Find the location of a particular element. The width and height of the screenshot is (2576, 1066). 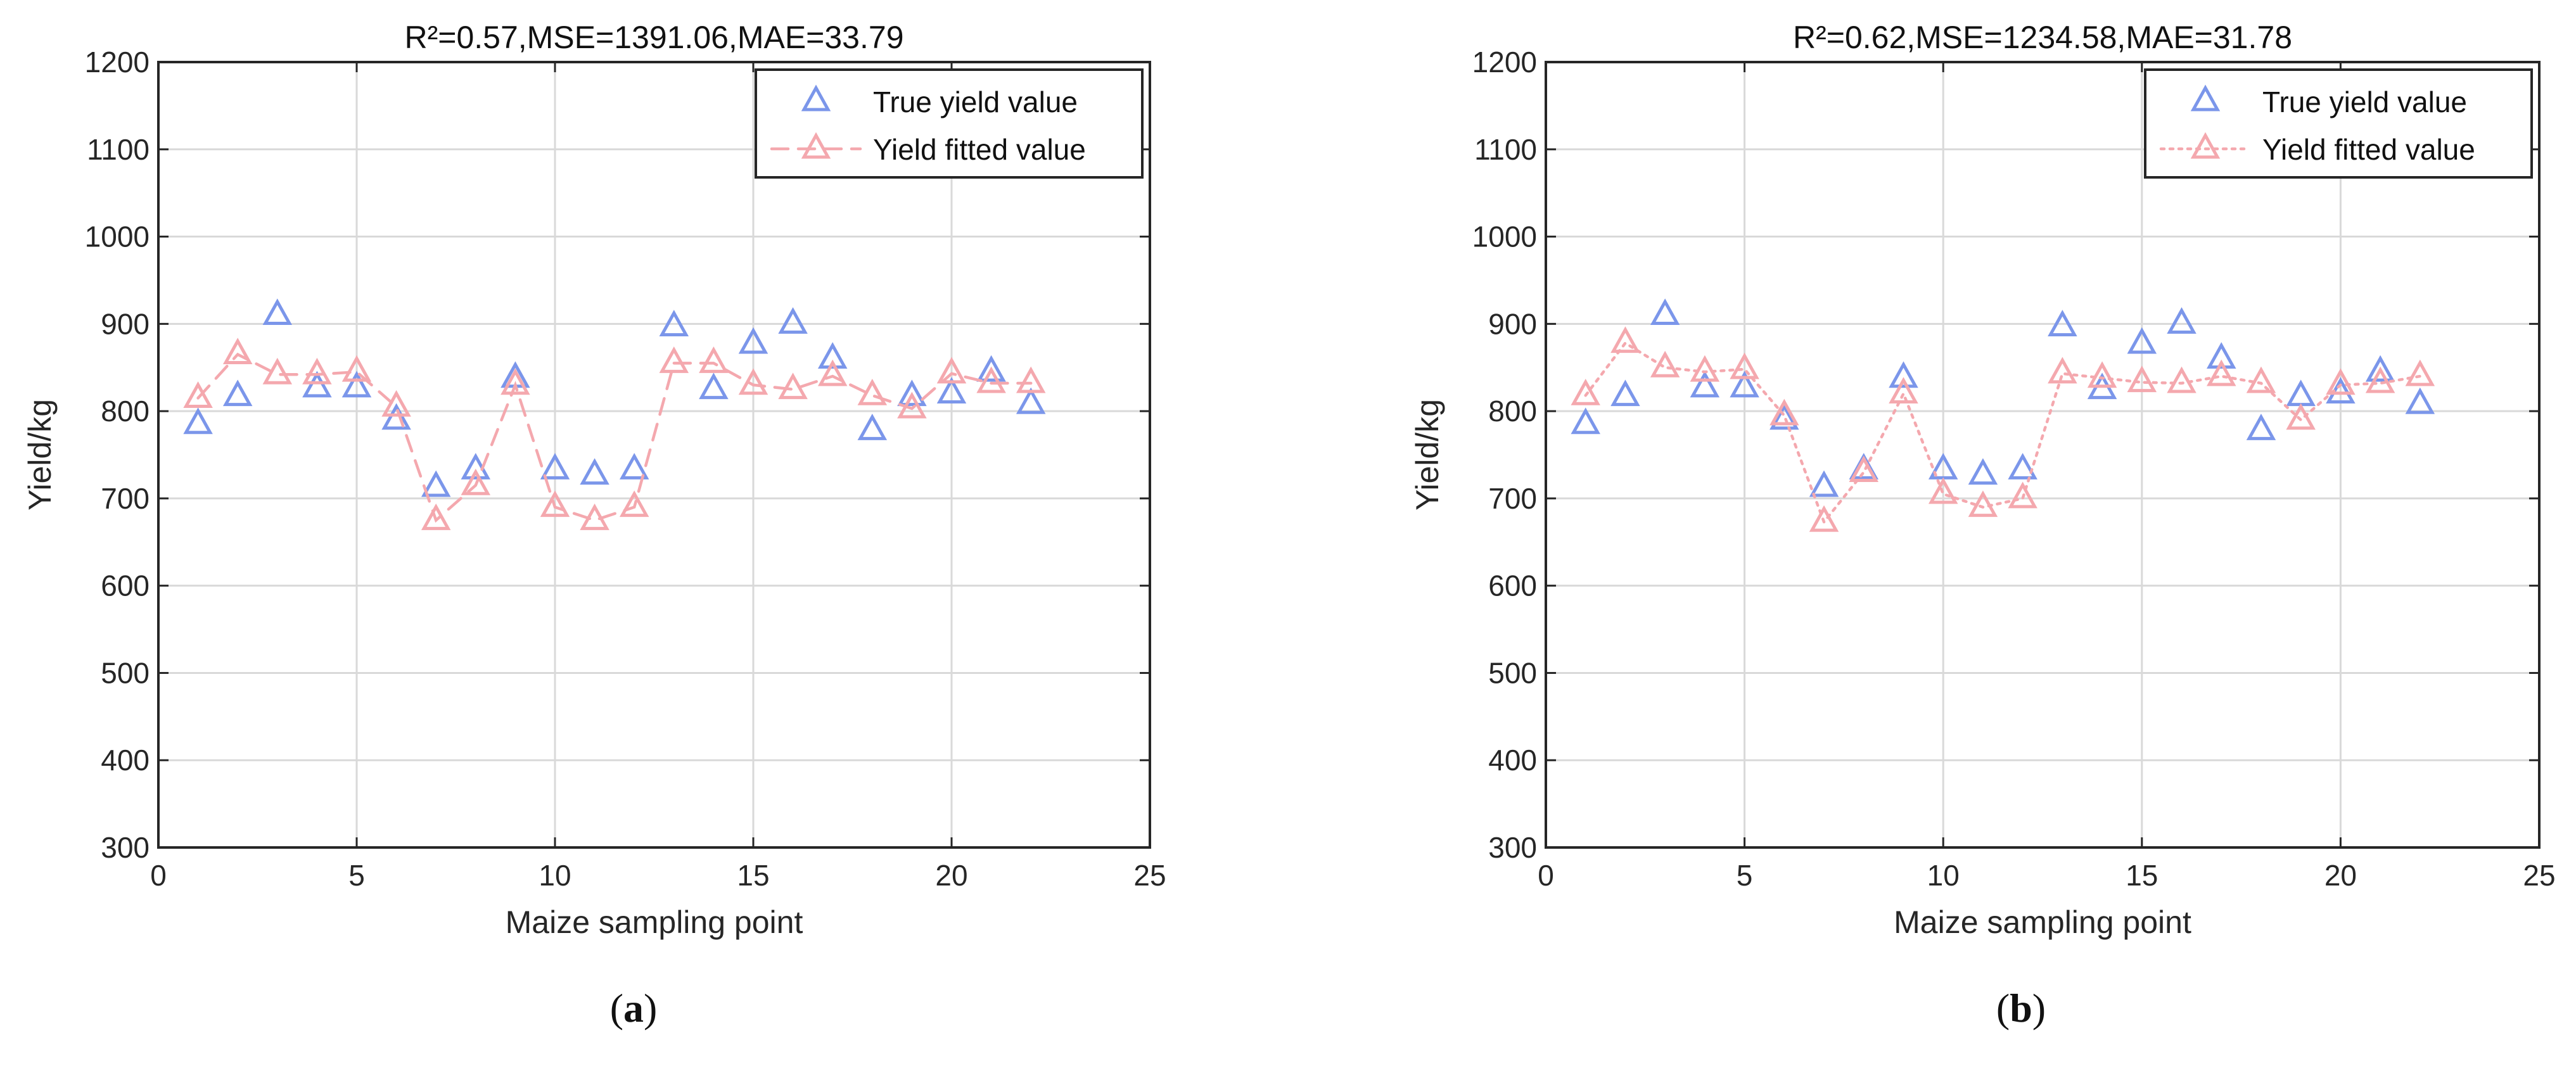

caption-b-letter: b is located at coordinates (2021, 1008).